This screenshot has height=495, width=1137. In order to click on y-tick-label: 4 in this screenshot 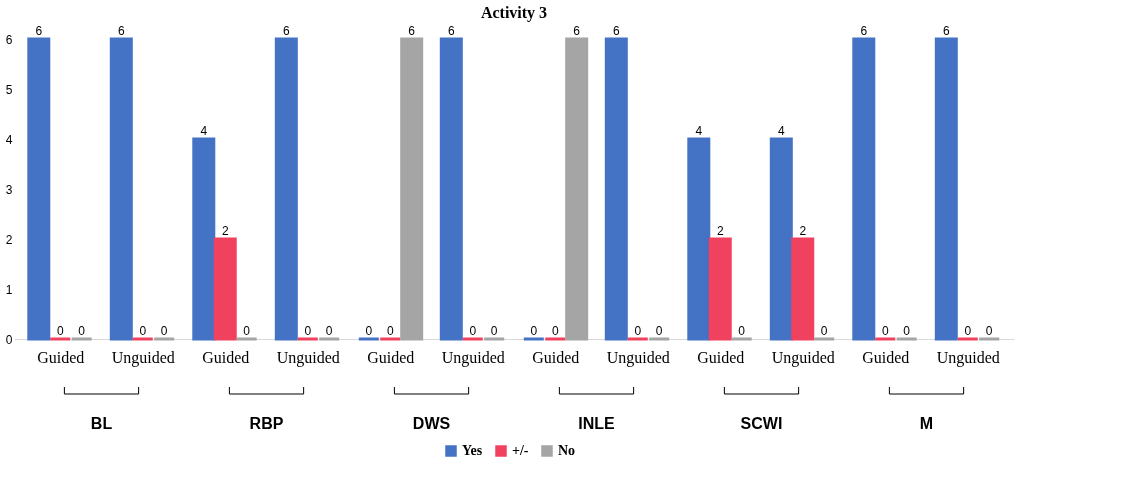, I will do `click(9, 139)`.